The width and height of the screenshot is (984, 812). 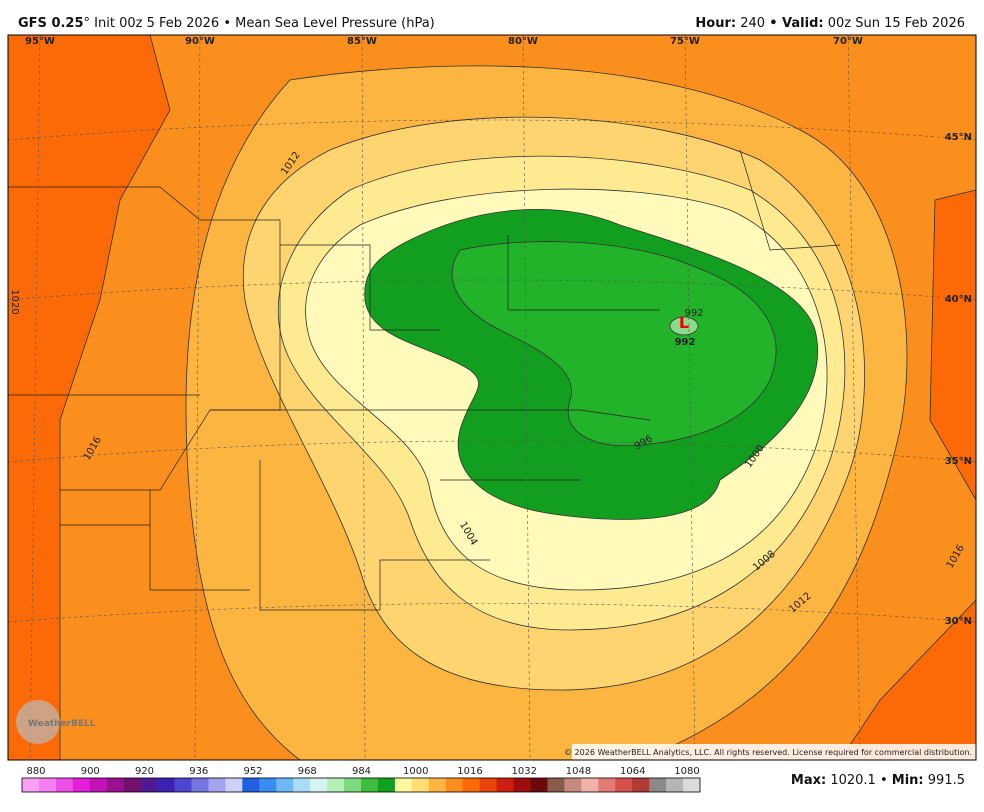 I want to click on latitude-label: 45°N, so click(x=958, y=137).